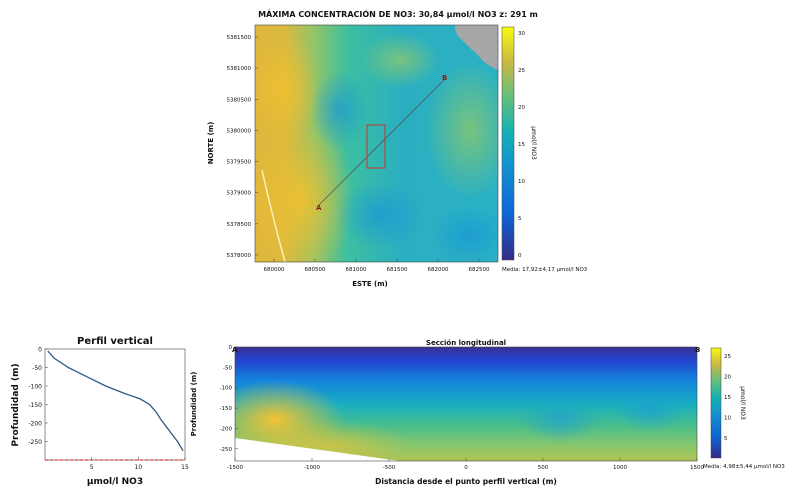 This screenshot has width=801, height=491. Describe the element at coordinates (229, 399) in the screenshot. I see `section-y-ticks: 0 -50 -100 -150 -200 -250` at that location.